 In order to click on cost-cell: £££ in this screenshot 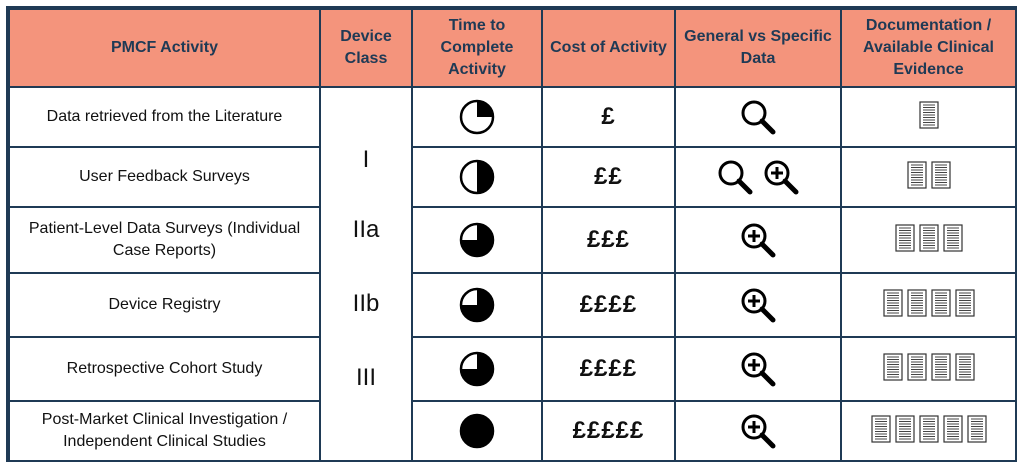, I will do `click(608, 240)`.